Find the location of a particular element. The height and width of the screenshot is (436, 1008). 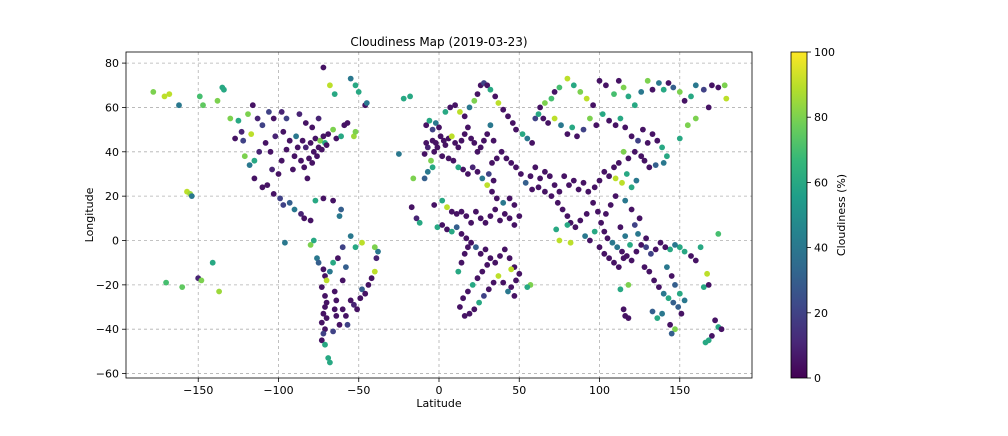

colorbar-tick-label: 40 is located at coordinates (821, 248).